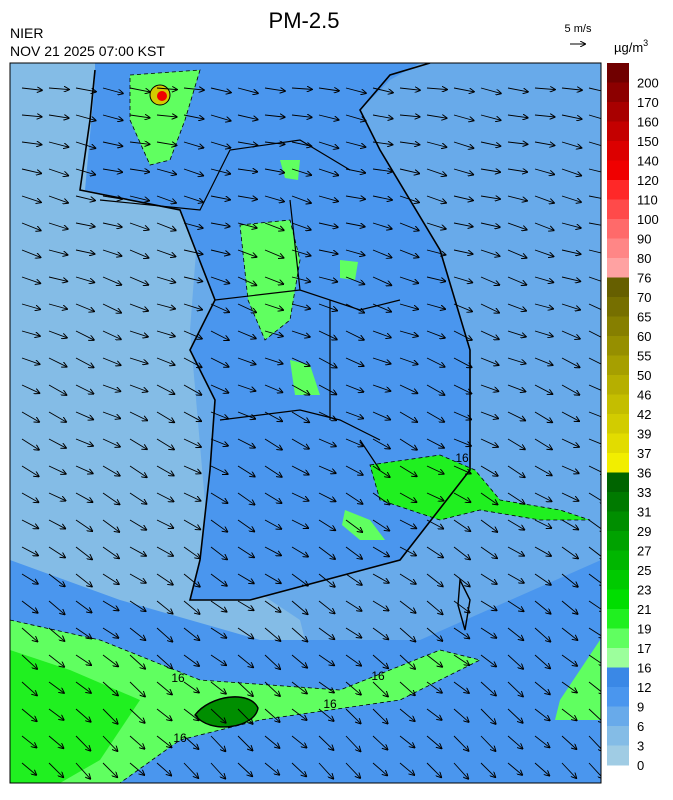 The width and height of the screenshot is (673, 800). I want to click on unit-sup: 3, so click(645, 43).